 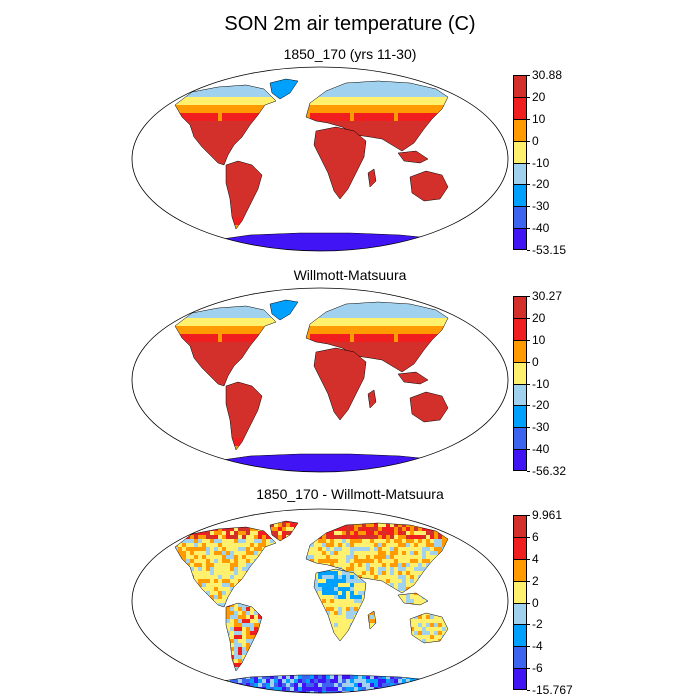 What do you see at coordinates (350, 275) in the screenshot?
I see `panel-title-obs: Willmott-Matsuura` at bounding box center [350, 275].